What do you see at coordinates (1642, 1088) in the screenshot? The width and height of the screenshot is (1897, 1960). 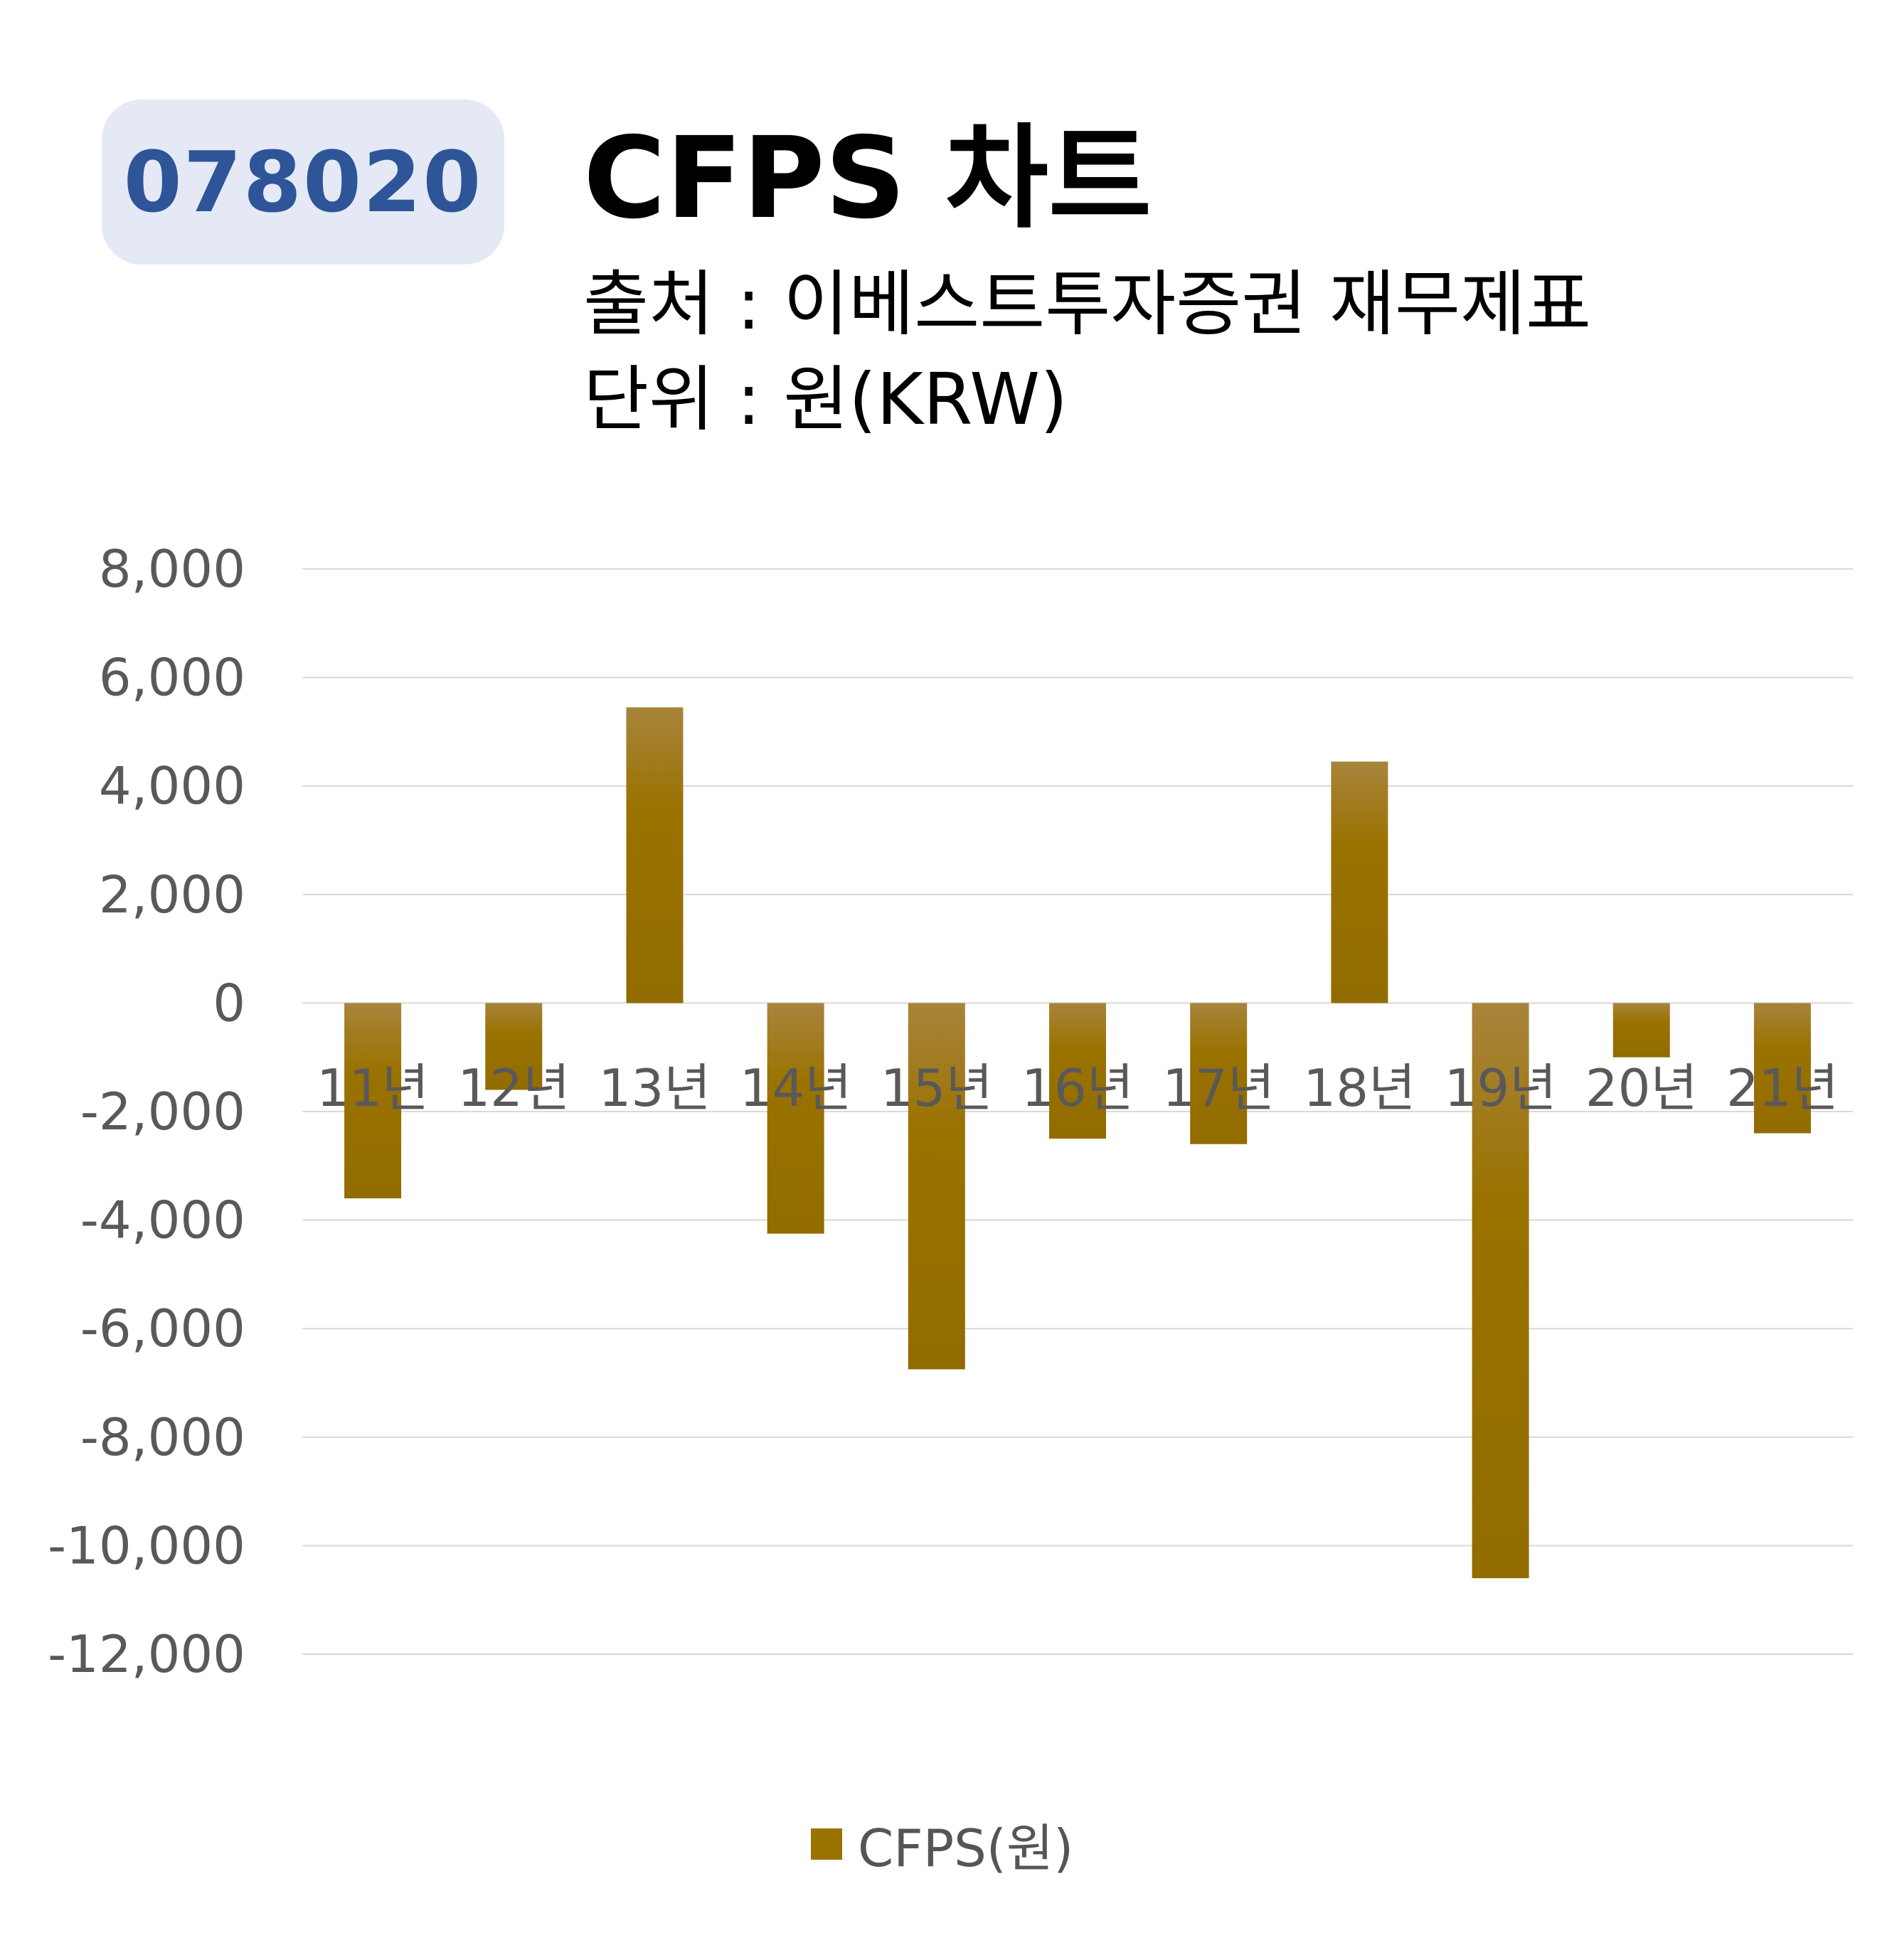 I see `x-tick-label: 20년` at bounding box center [1642, 1088].